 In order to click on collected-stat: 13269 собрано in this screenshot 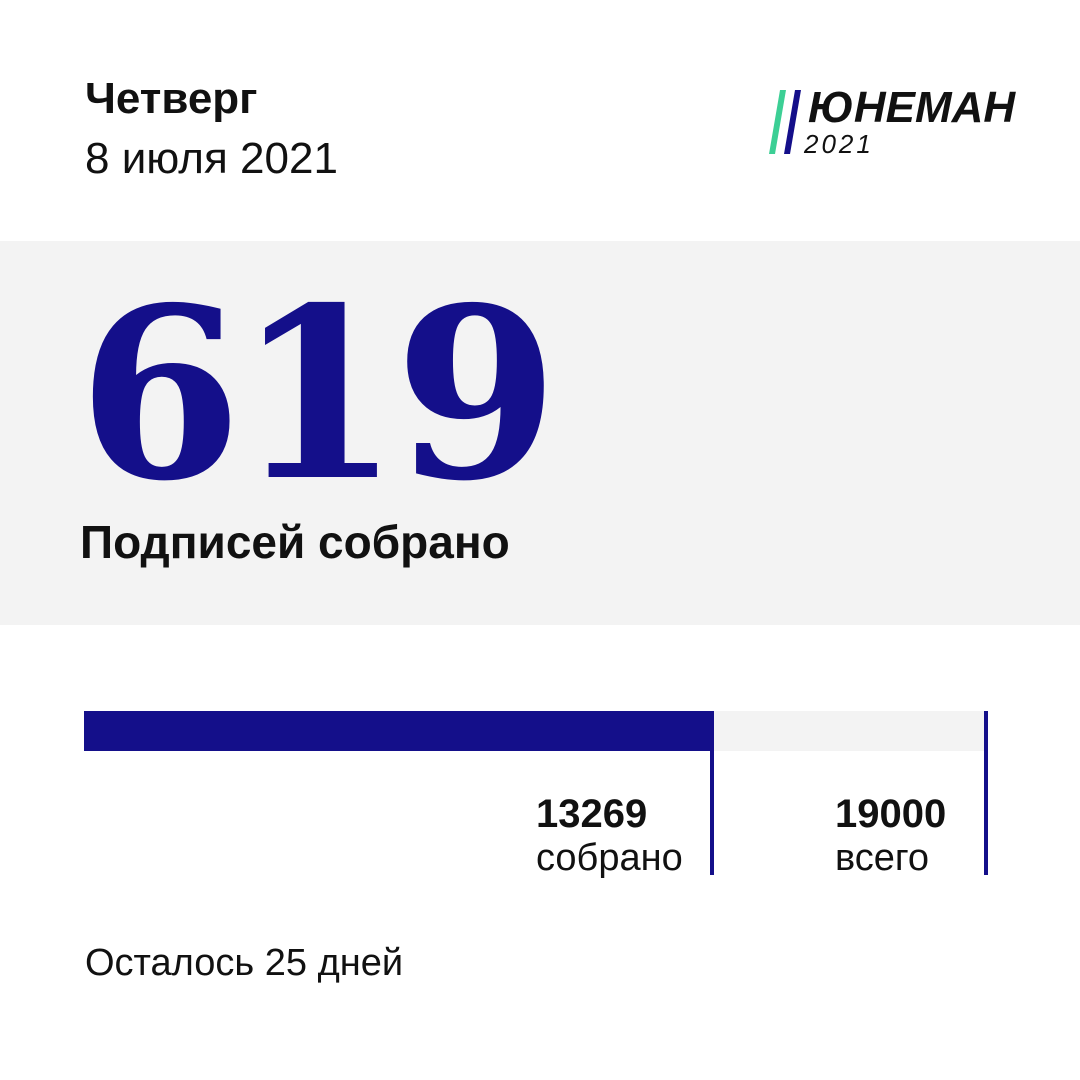, I will do `click(609, 836)`.